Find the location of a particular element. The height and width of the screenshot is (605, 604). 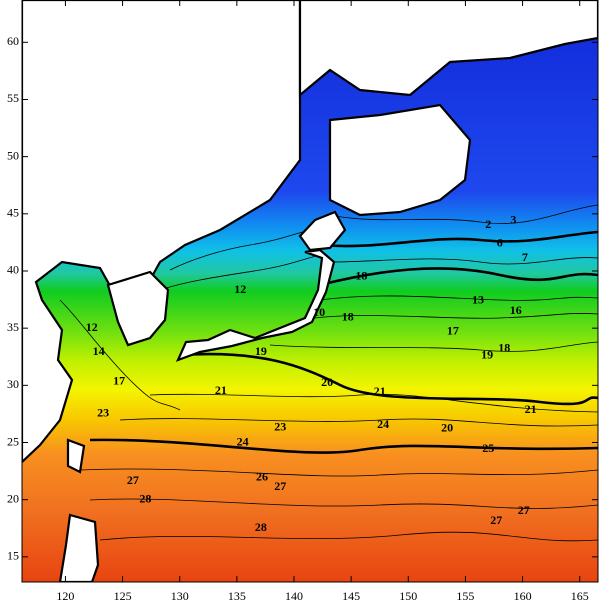

contour-label: 6 is located at coordinates (500, 242).